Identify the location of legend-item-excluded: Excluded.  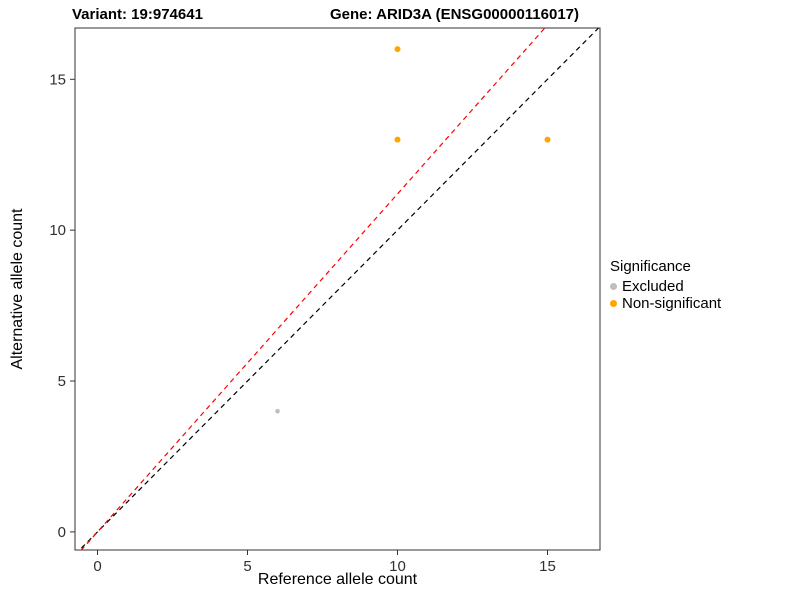
(665, 286).